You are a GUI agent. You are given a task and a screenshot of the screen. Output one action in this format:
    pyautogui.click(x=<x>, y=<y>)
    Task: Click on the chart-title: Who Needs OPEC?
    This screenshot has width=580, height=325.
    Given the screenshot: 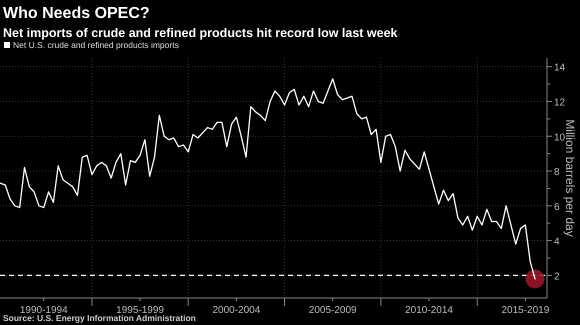 What is the action you would take?
    pyautogui.click(x=76, y=13)
    